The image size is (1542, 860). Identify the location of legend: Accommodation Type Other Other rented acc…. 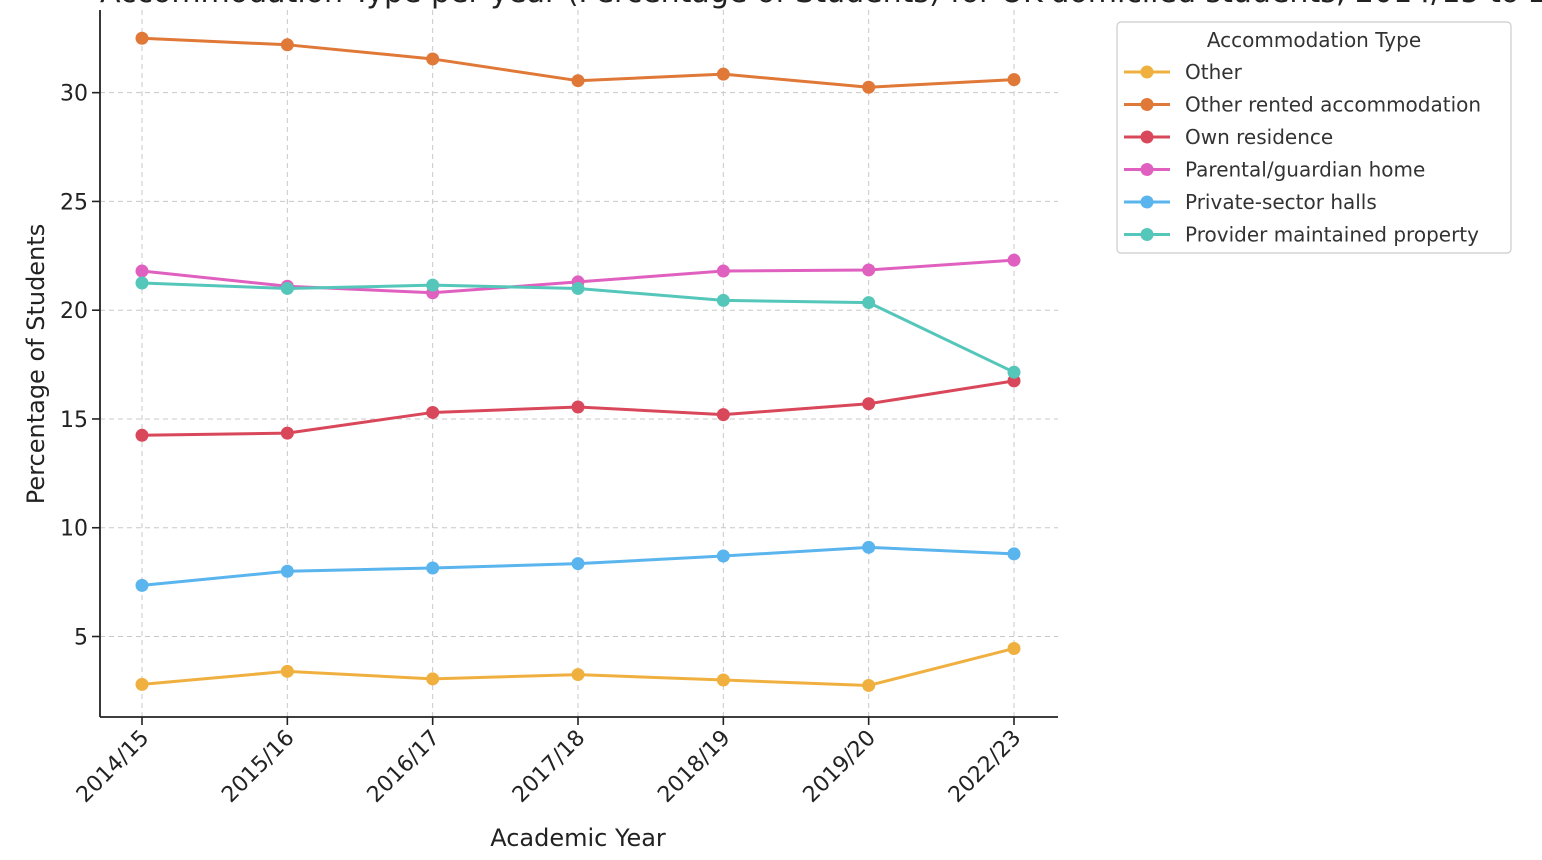
(1314, 137).